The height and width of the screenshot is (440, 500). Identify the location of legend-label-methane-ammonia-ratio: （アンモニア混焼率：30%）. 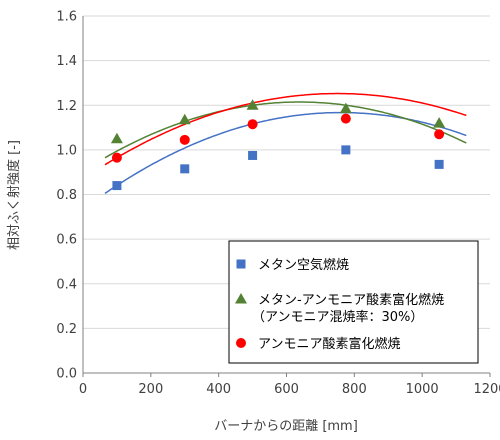
(337, 317).